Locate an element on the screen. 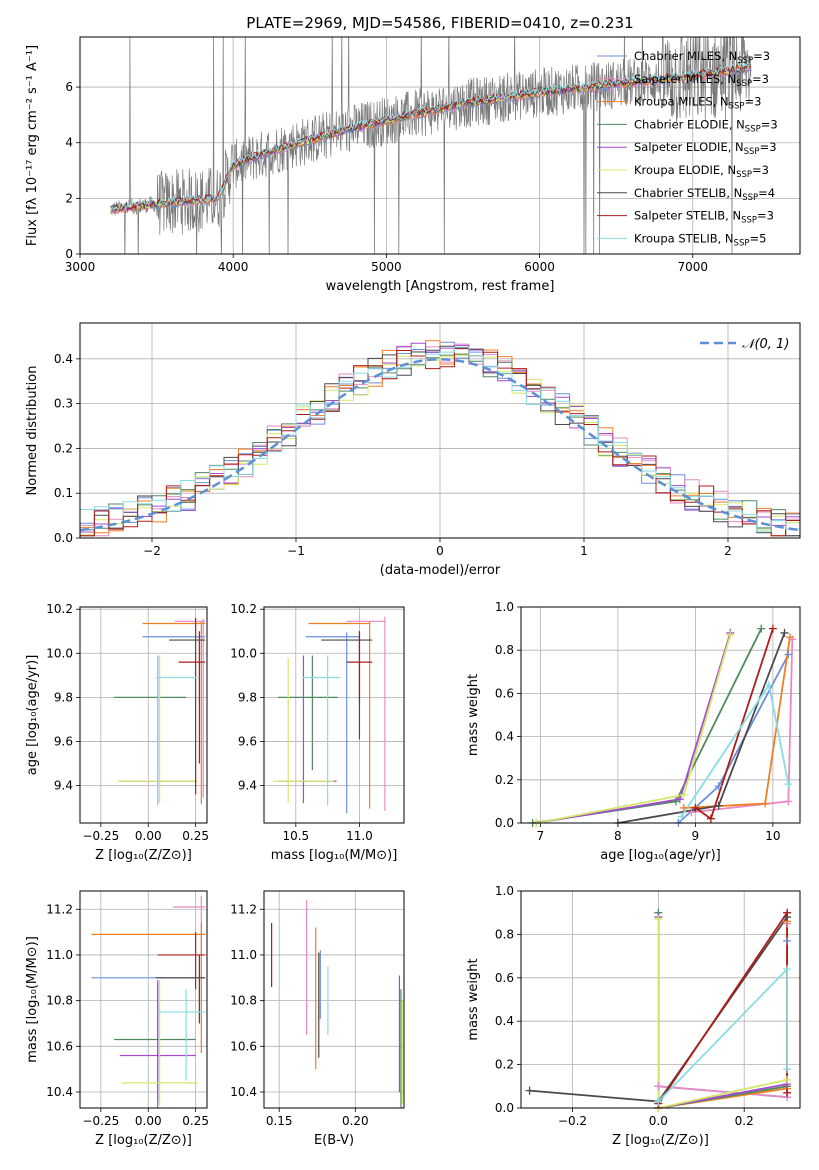  chart-panel-7: 0.15 0.20 10.4 10.6 10.8 11.0 11.2 E(B-V) is located at coordinates (317, 1019).